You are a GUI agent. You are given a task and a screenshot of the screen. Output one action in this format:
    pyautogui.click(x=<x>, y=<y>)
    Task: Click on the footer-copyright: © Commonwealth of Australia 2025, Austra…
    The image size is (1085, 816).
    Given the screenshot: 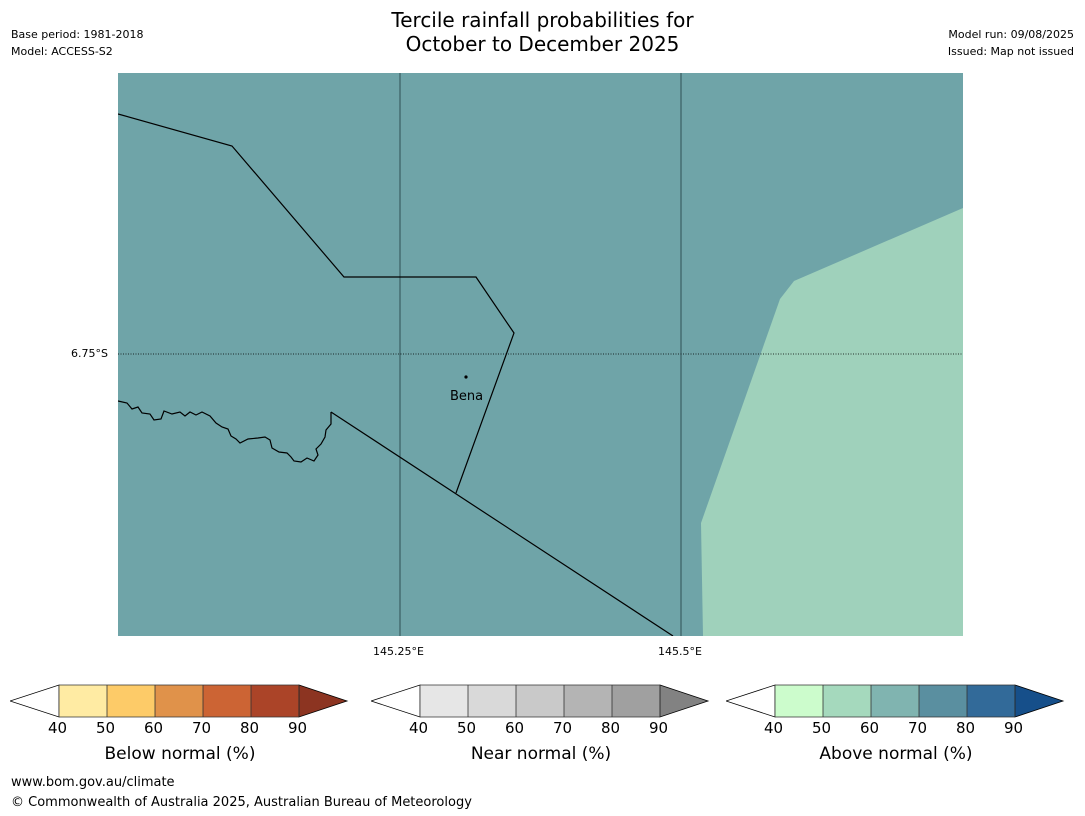 What is the action you would take?
    pyautogui.click(x=241, y=802)
    